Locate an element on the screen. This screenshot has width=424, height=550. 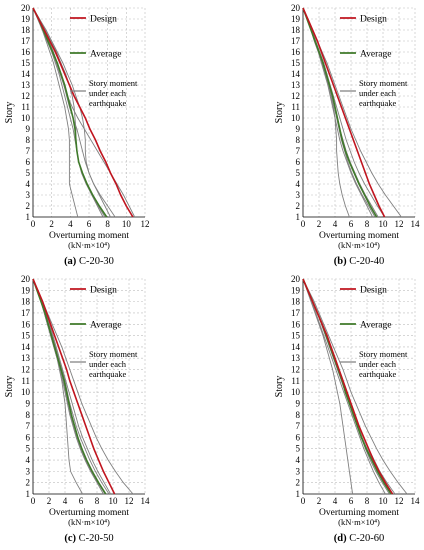
panel-label: (c) is located at coordinates (70, 538).